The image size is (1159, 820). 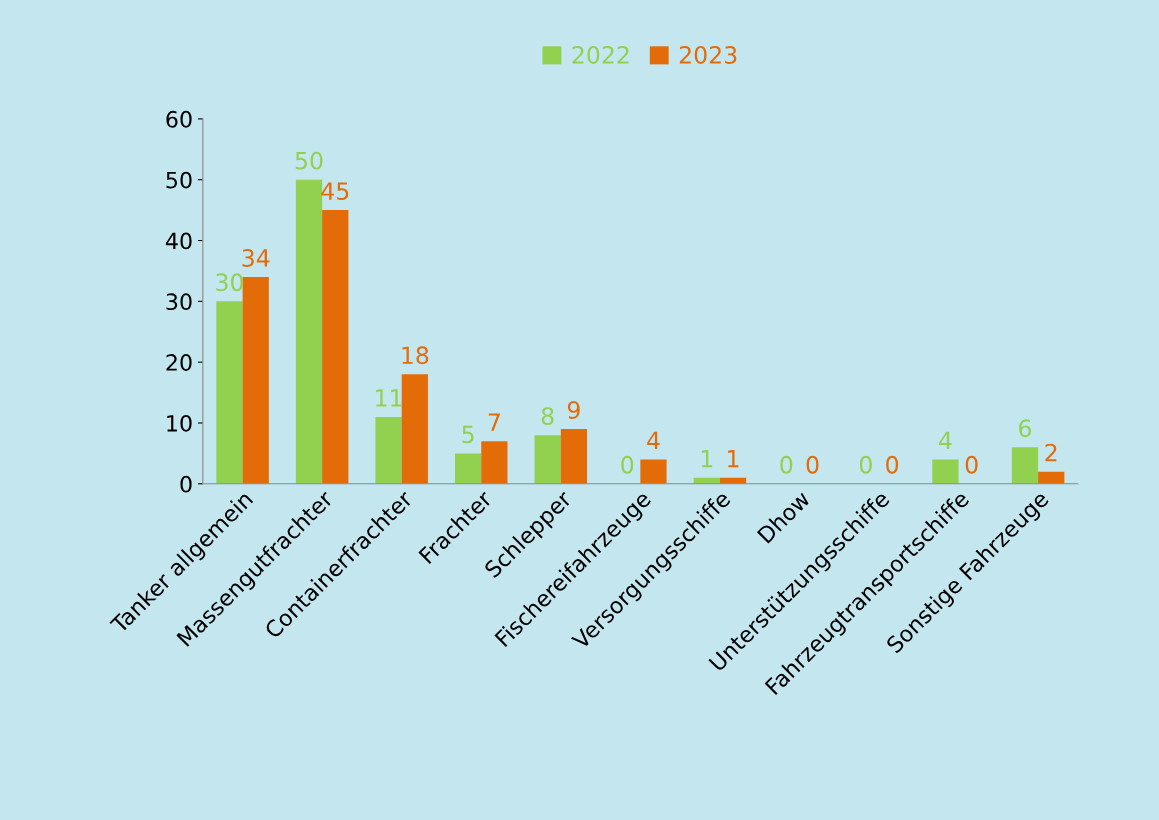 What do you see at coordinates (1051, 452) in the screenshot?
I see `data-label: 2` at bounding box center [1051, 452].